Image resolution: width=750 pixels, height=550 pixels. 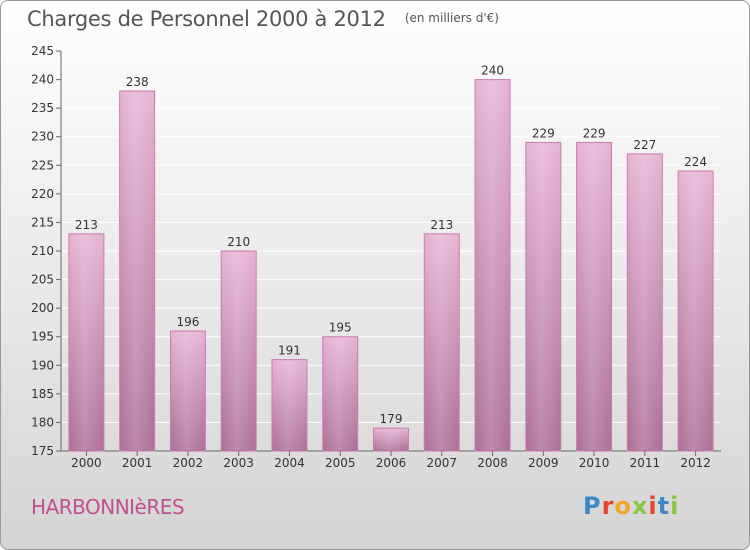 I want to click on bar-value-label: 238, so click(x=137, y=82).